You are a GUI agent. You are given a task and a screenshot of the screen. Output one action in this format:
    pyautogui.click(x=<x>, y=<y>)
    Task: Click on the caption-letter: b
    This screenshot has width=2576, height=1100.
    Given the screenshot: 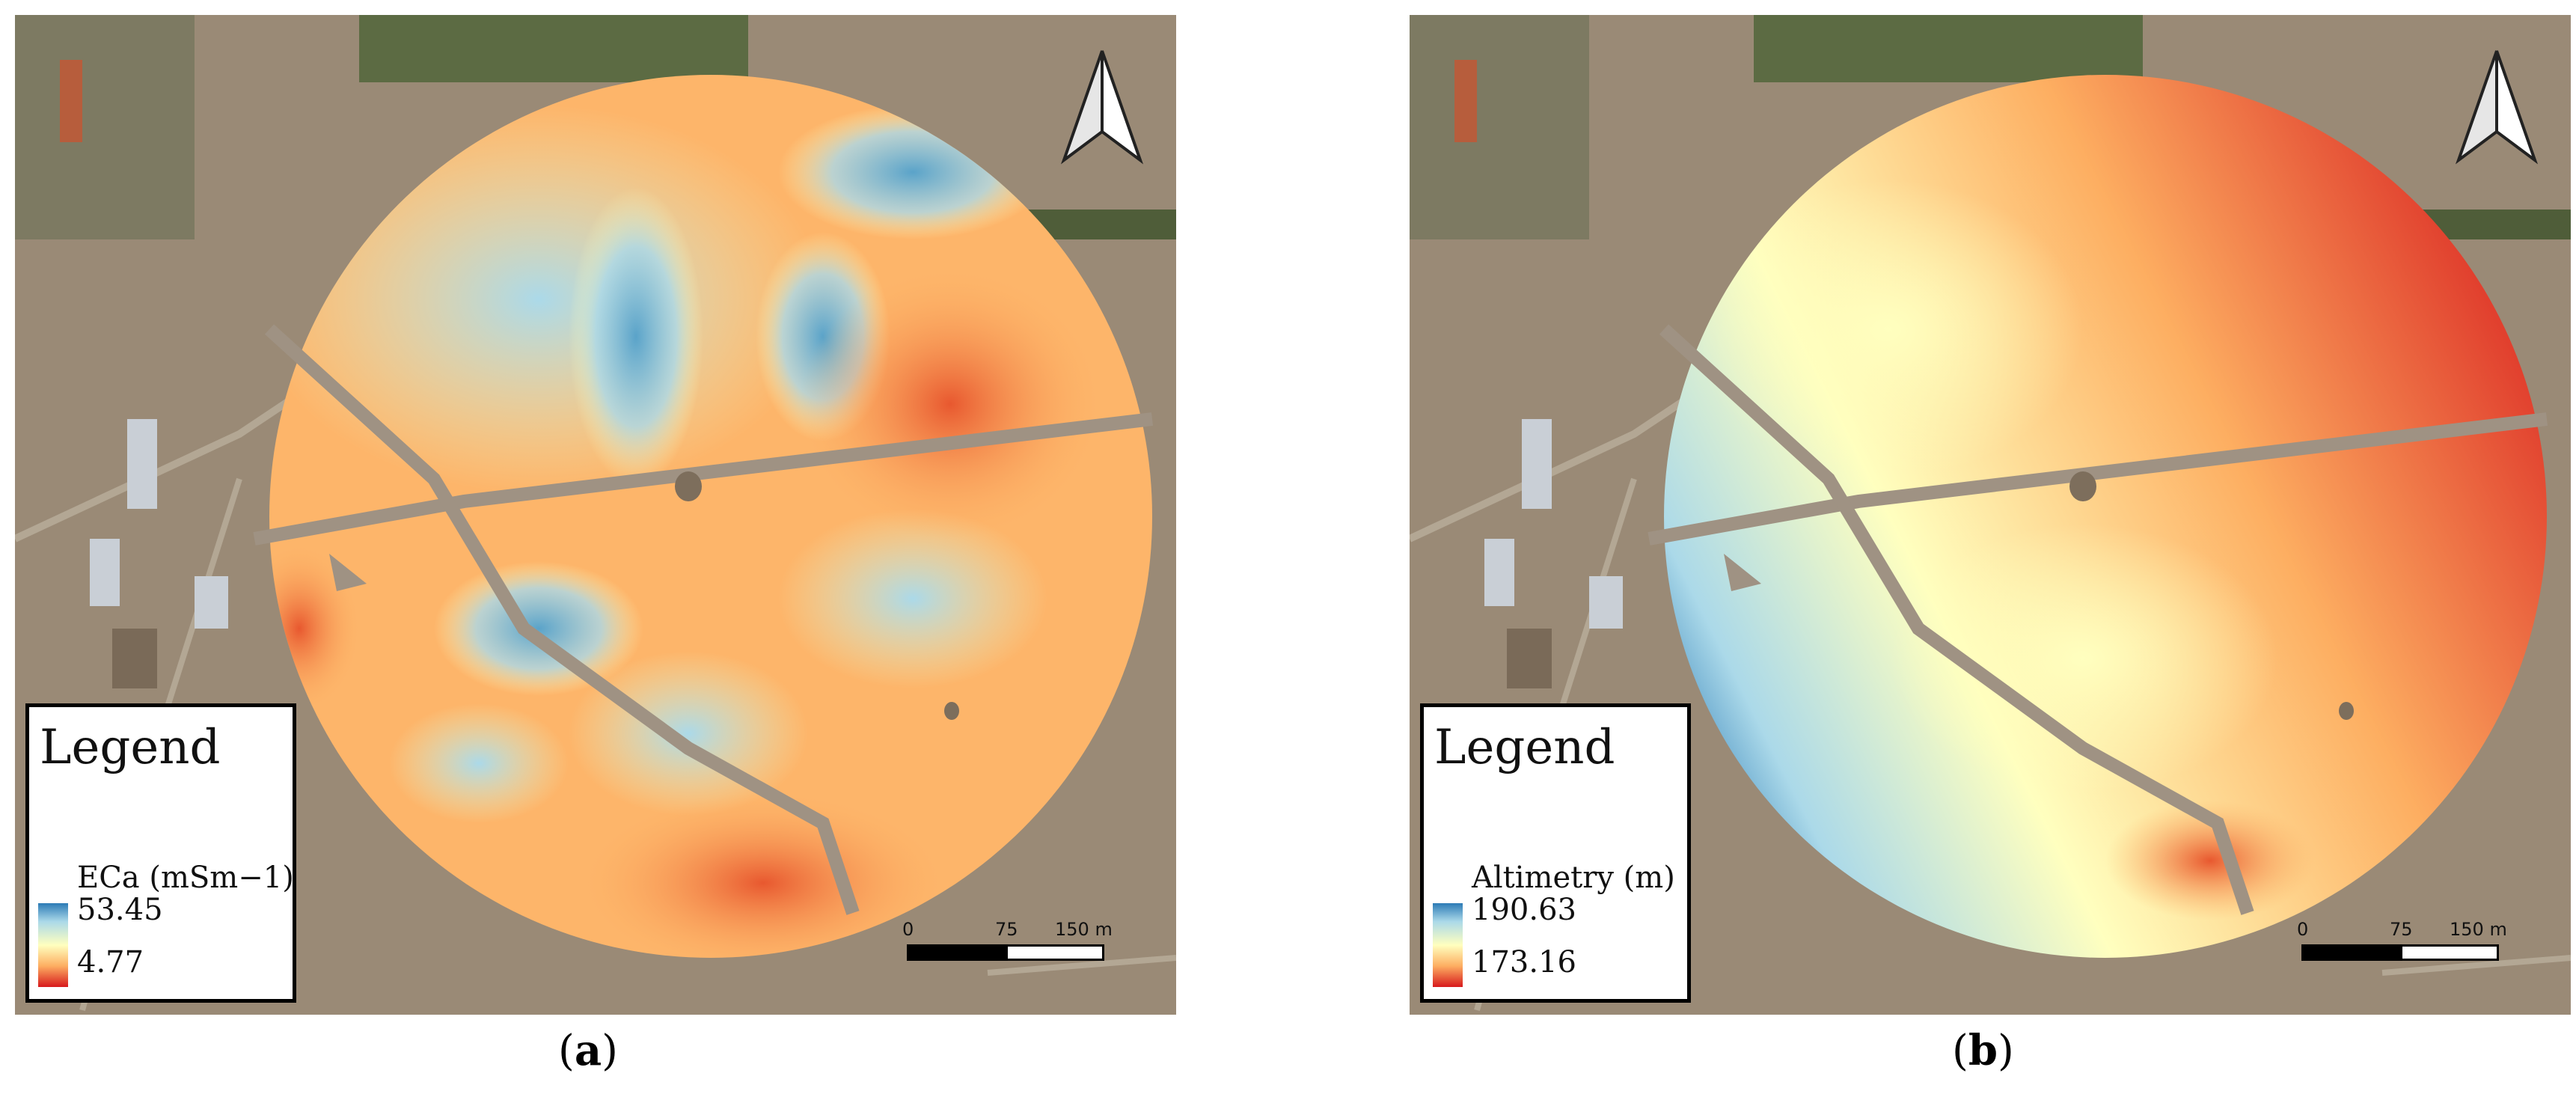 What is the action you would take?
    pyautogui.click(x=1983, y=1051)
    